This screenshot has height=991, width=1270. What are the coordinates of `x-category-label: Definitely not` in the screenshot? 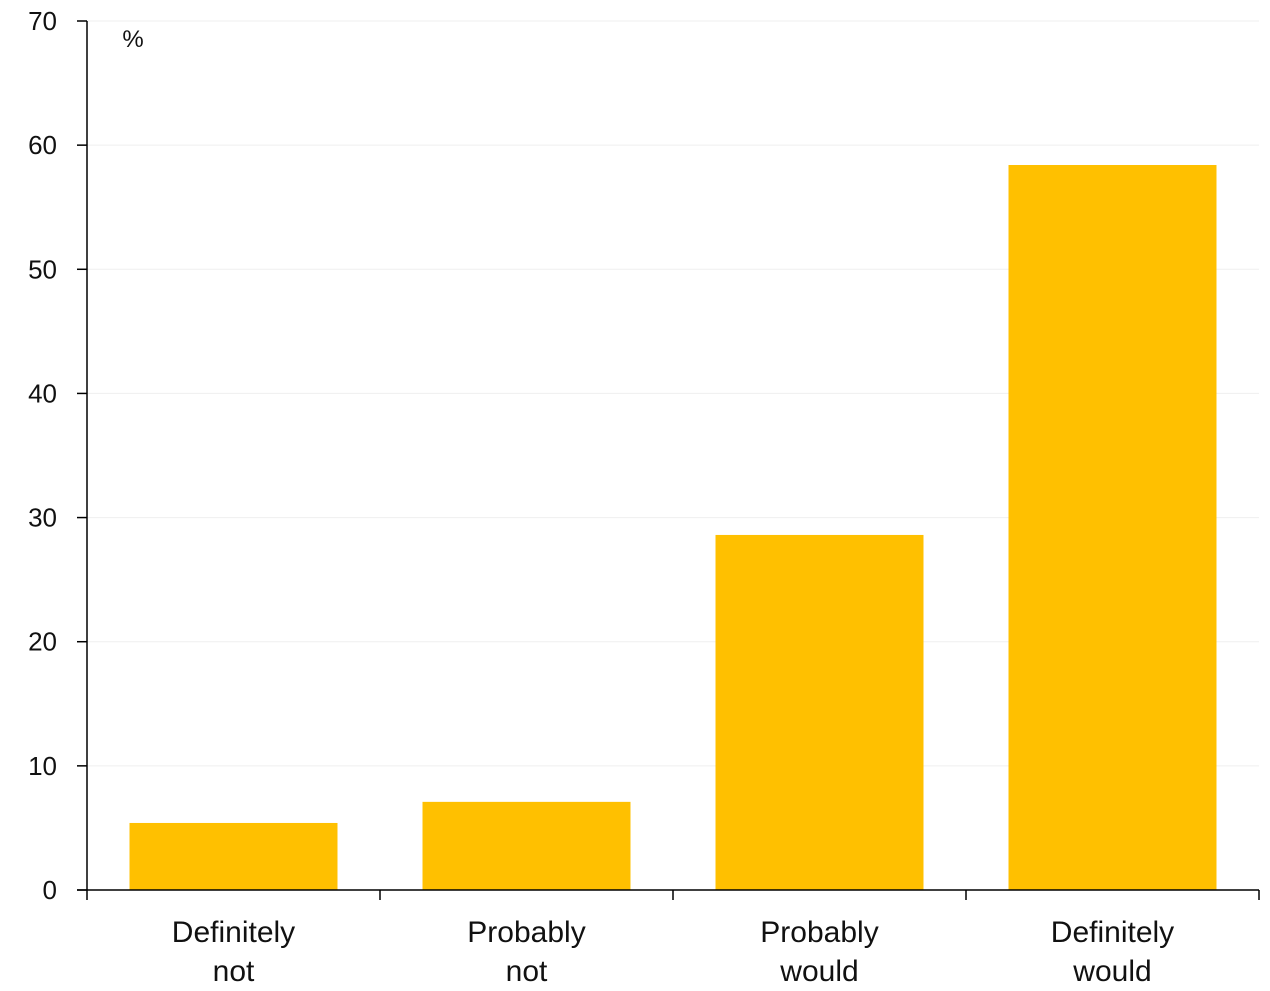 It's located at (233, 951).